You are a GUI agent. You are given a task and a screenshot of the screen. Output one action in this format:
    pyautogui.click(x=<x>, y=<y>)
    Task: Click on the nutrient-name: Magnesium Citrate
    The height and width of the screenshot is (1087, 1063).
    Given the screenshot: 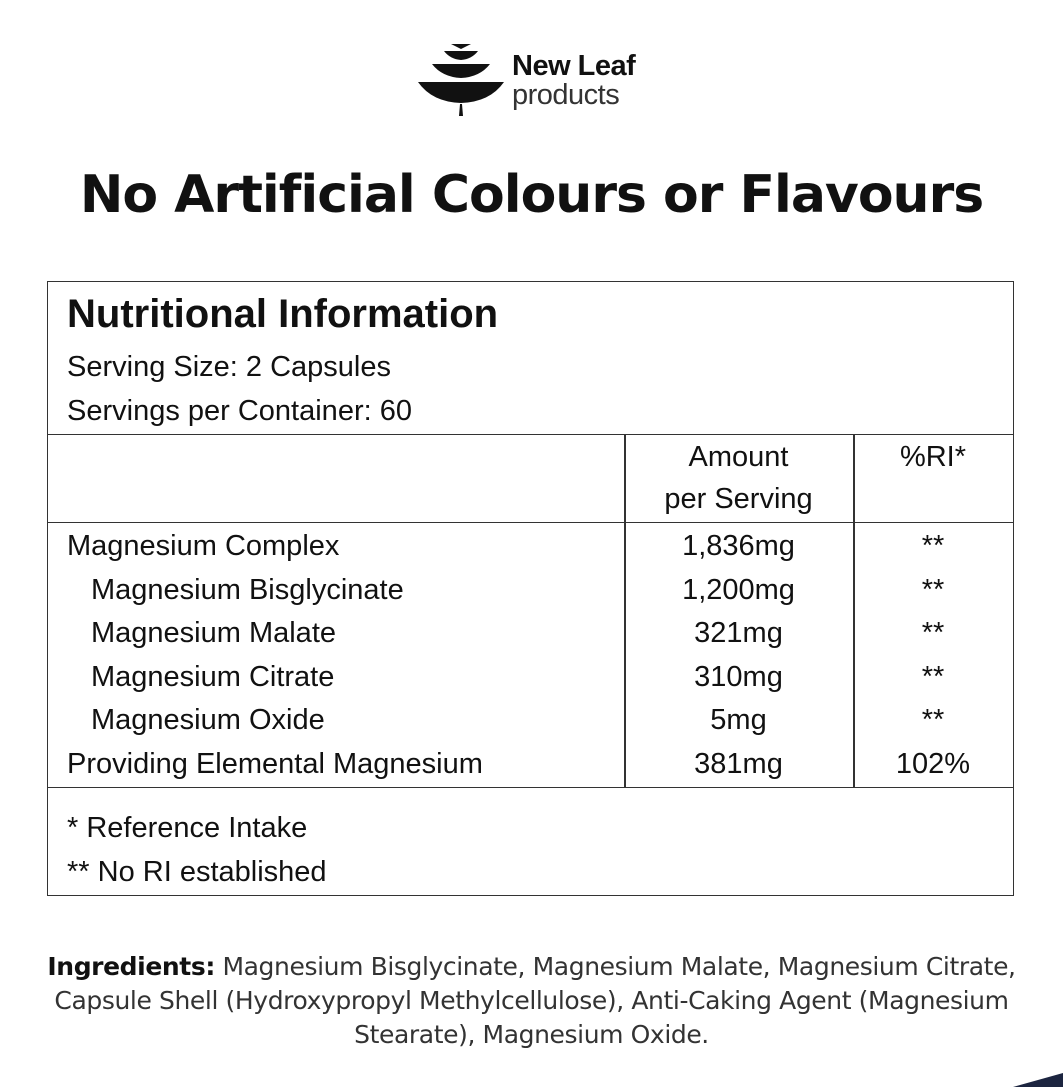 What is the action you would take?
    pyautogui.click(x=213, y=676)
    